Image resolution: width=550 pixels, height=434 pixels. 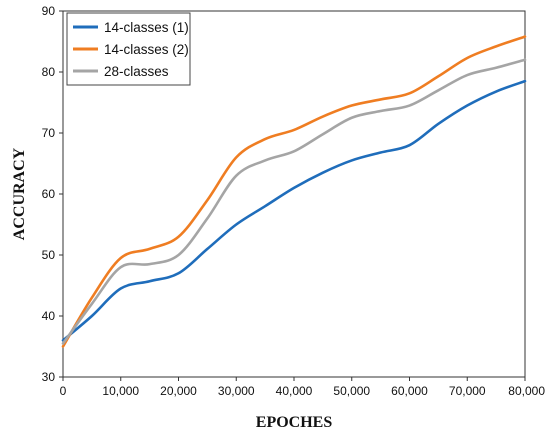 What do you see at coordinates (49, 377) in the screenshot?
I see `y-tick-label: 30` at bounding box center [49, 377].